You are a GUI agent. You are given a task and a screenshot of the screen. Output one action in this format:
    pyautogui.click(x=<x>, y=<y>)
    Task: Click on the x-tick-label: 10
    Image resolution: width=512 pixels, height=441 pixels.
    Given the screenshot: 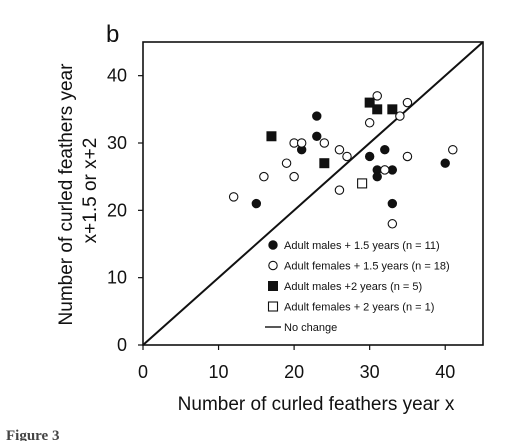 What is the action you would take?
    pyautogui.click(x=219, y=372)
    